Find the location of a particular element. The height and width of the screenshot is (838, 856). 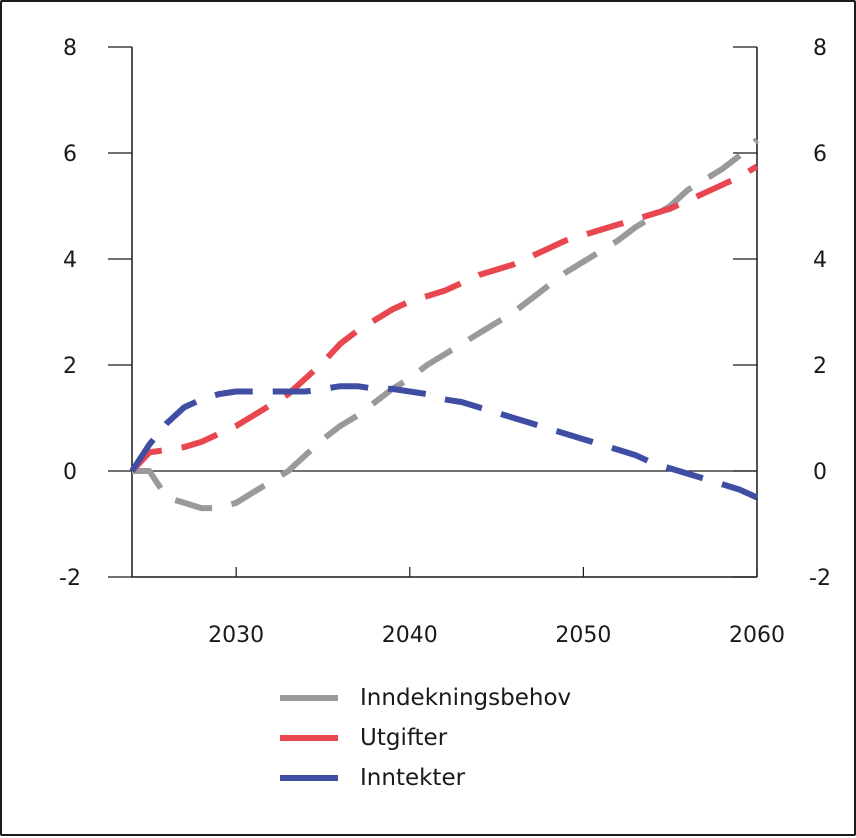

y-tick-label-right: 2 is located at coordinates (820, 366).